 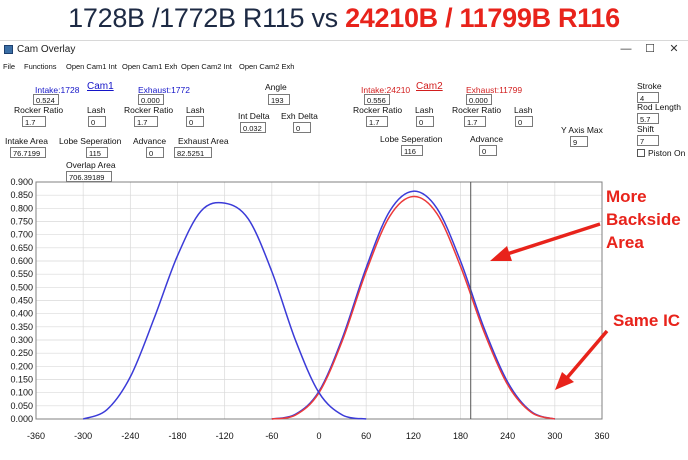 I want to click on y-tick-label: 0.800, so click(x=21, y=208).